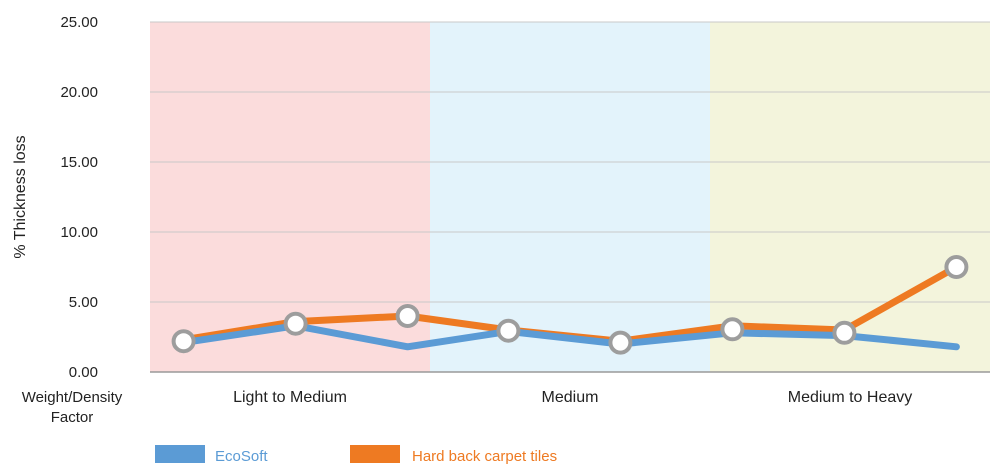  What do you see at coordinates (79, 92) in the screenshot?
I see `y-tick-label-4: 20.00` at bounding box center [79, 92].